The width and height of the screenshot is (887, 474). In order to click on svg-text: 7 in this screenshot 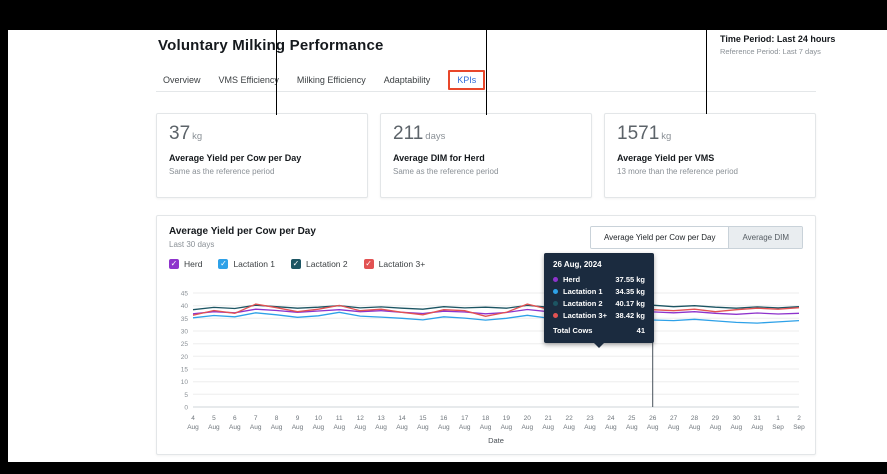, I will do `click(256, 418)`.